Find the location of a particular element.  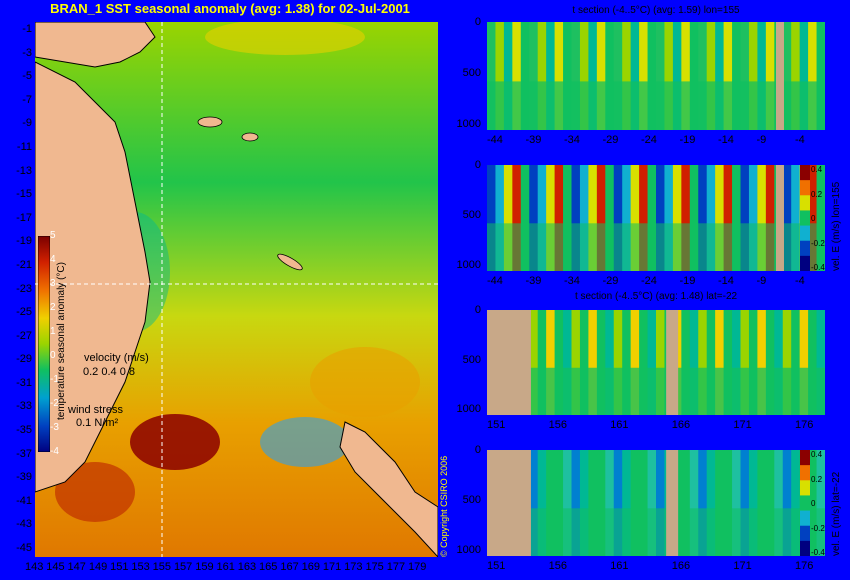

map-lat-tick: -23 is located at coordinates (24, 288).